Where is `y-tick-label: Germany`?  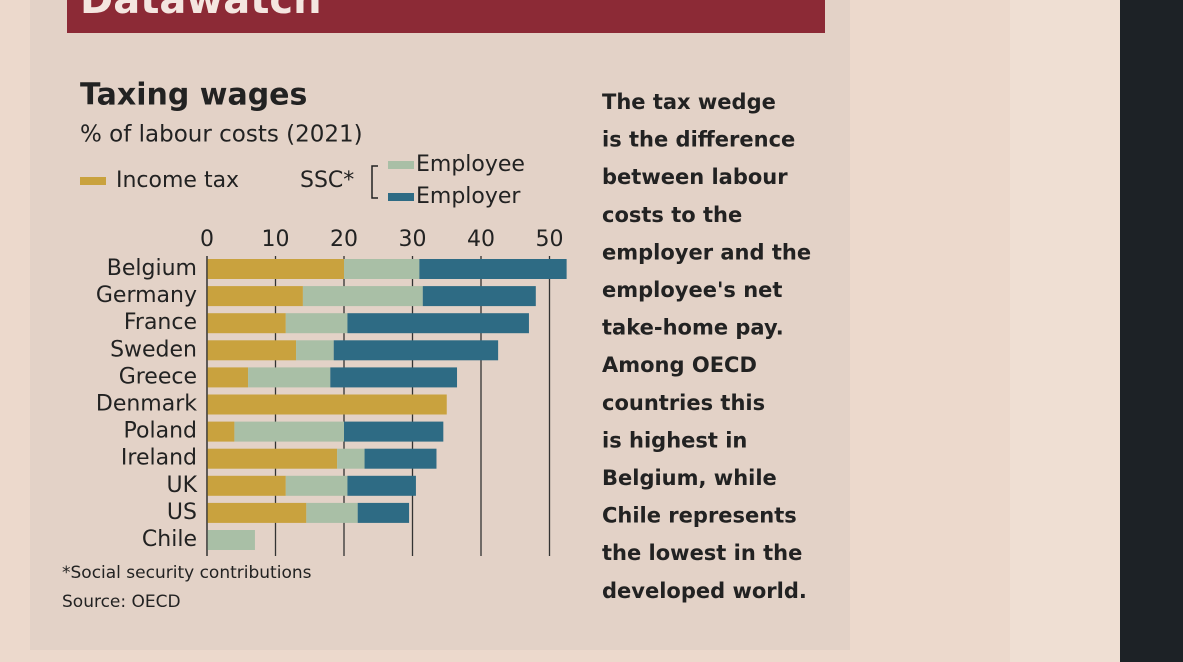
y-tick-label: Germany is located at coordinates (146, 295).